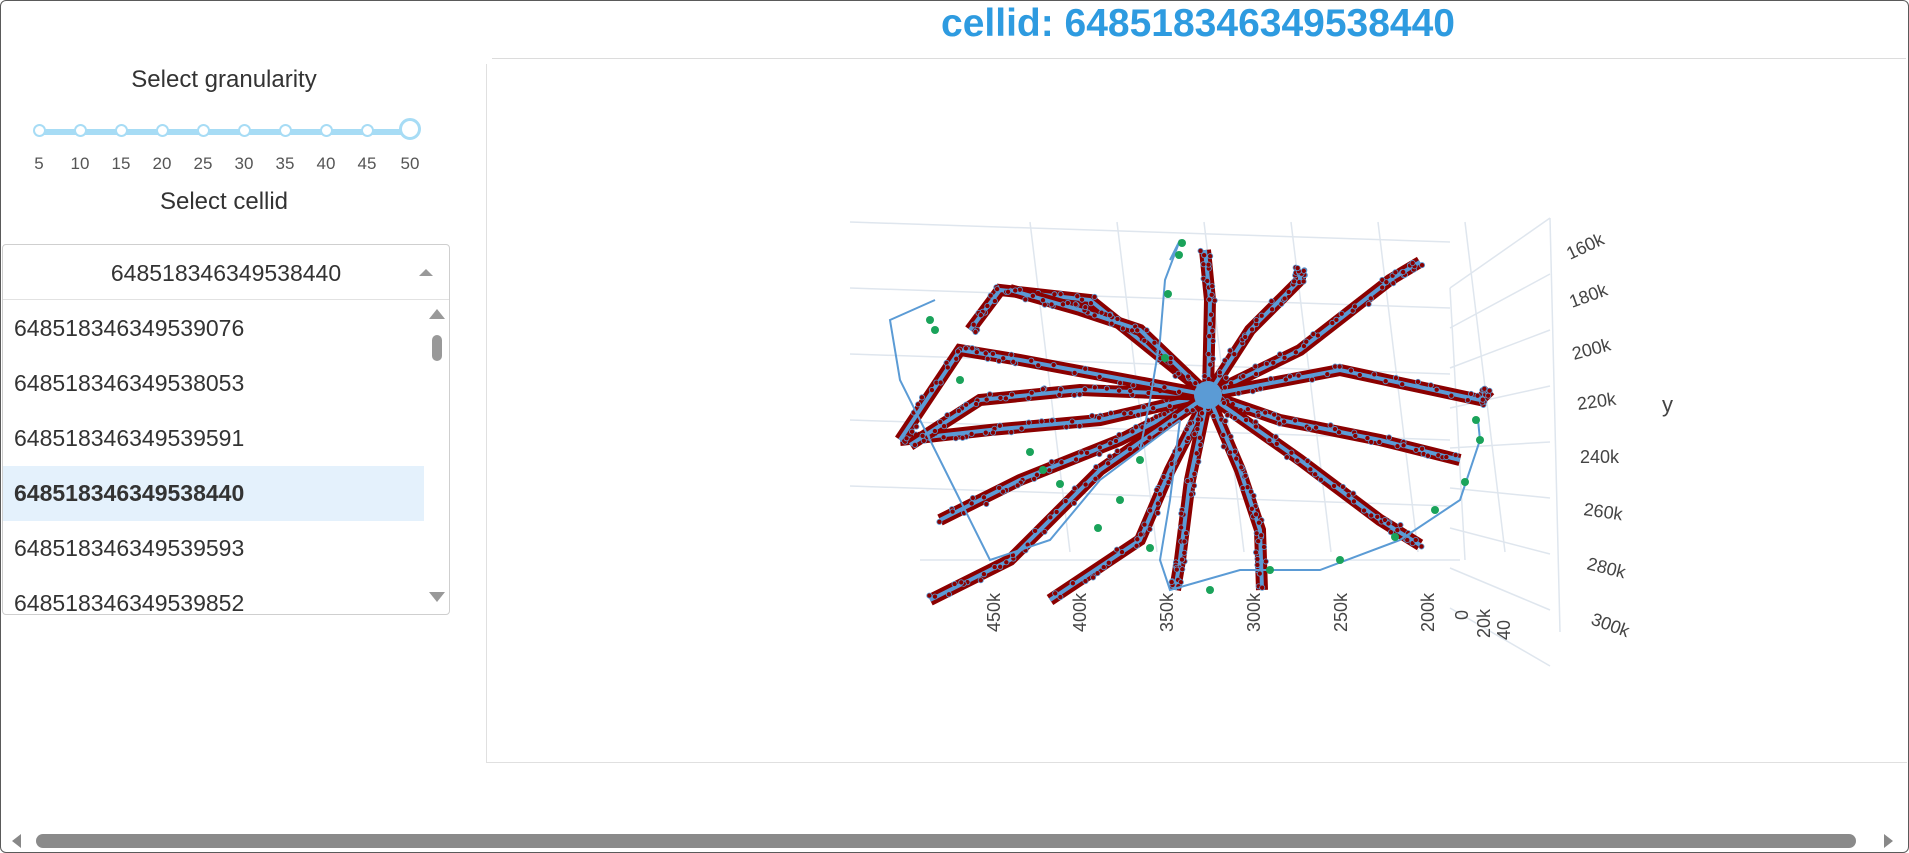 The image size is (1909, 853). I want to click on dropdown-option: 648518346349539852, so click(129, 602).